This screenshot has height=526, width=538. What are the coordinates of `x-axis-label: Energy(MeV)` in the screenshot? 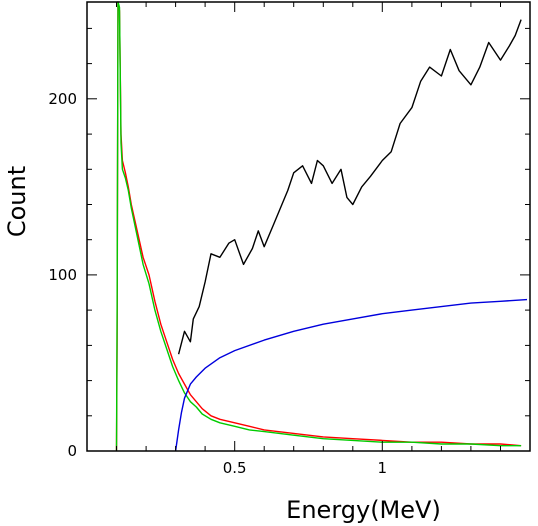 It's located at (363, 510).